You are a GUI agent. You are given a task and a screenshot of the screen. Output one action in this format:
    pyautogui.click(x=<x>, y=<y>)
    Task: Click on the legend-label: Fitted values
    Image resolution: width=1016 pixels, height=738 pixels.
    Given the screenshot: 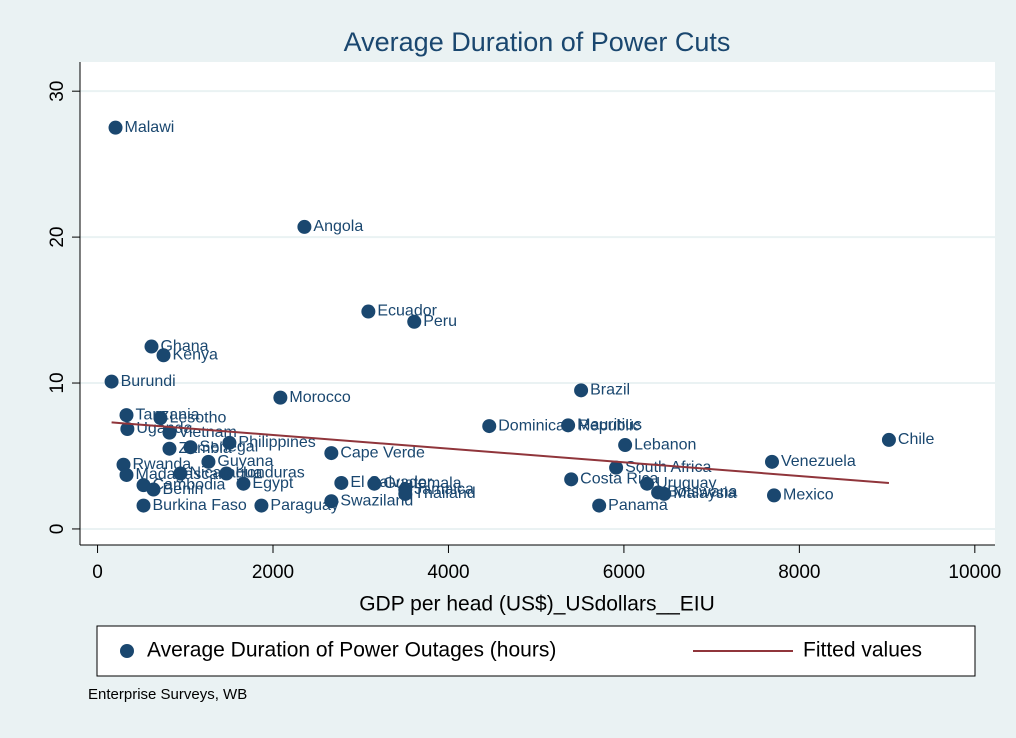 What is the action you would take?
    pyautogui.click(x=862, y=650)
    